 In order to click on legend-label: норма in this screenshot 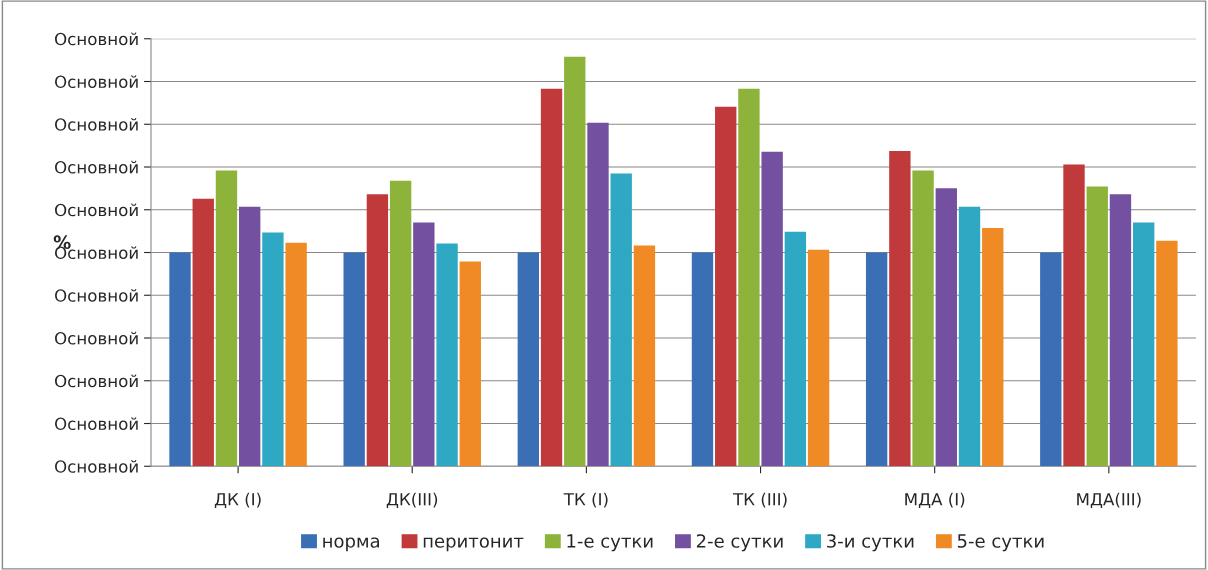, I will do `click(351, 544)`.